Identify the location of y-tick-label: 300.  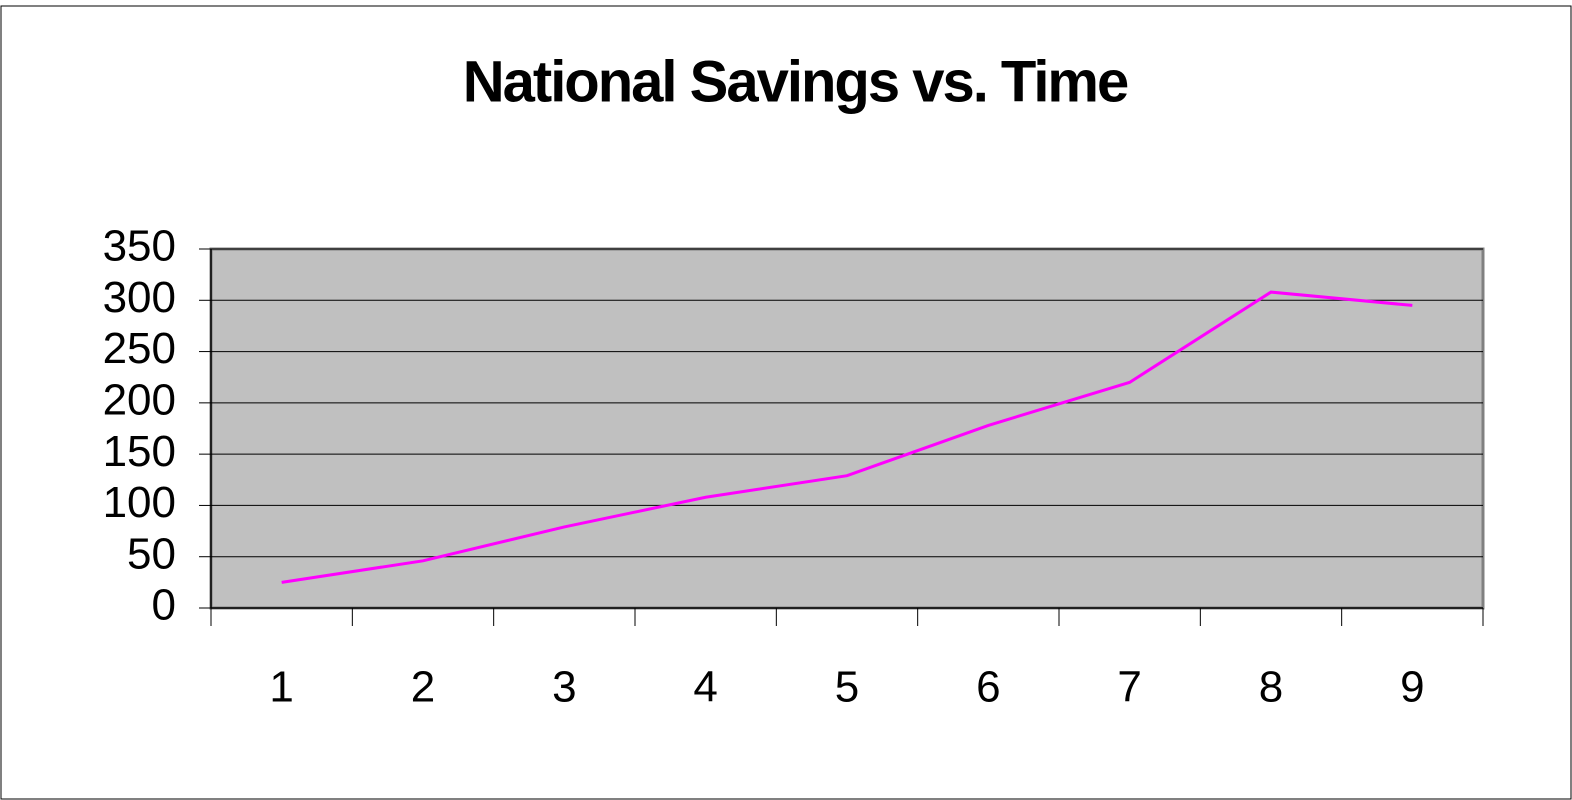
(139, 297).